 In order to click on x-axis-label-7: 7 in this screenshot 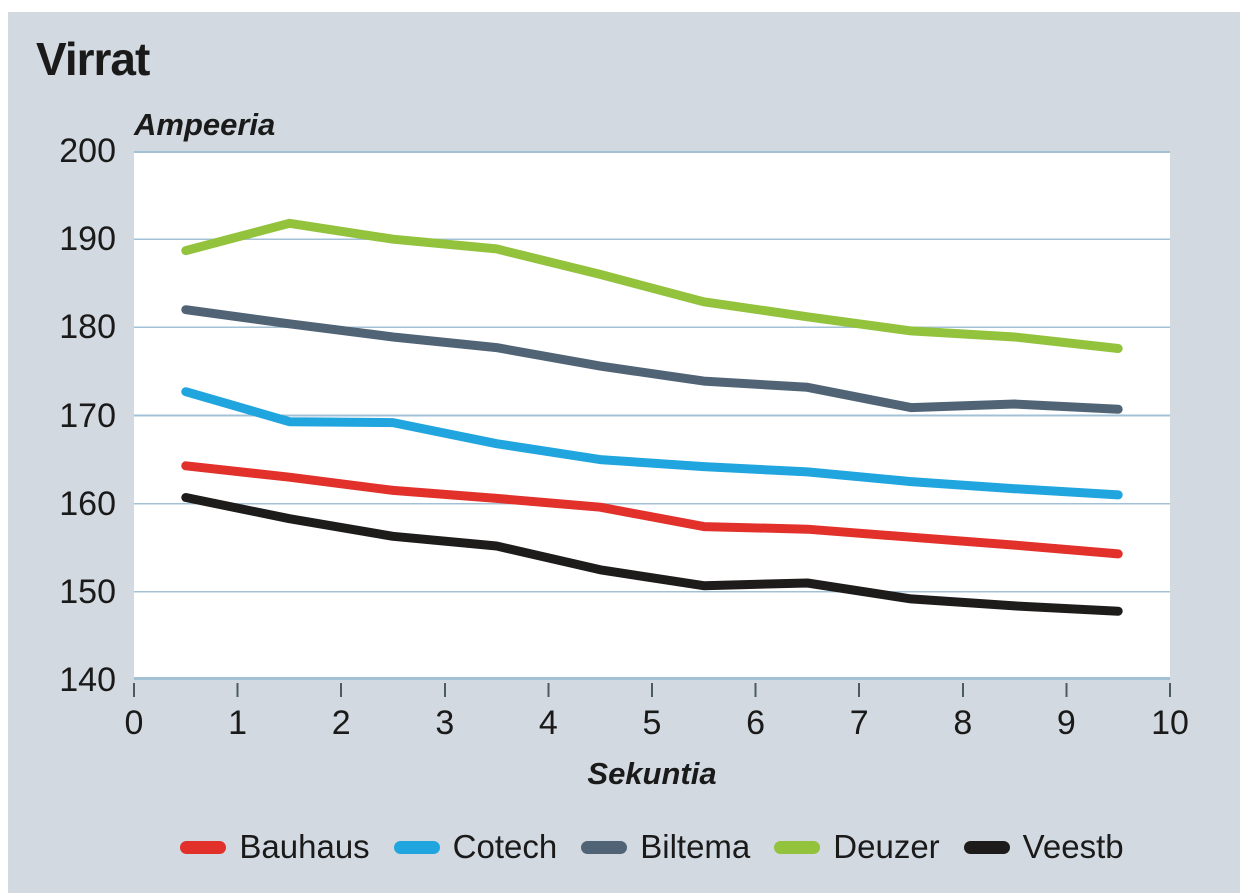, I will do `click(859, 723)`.